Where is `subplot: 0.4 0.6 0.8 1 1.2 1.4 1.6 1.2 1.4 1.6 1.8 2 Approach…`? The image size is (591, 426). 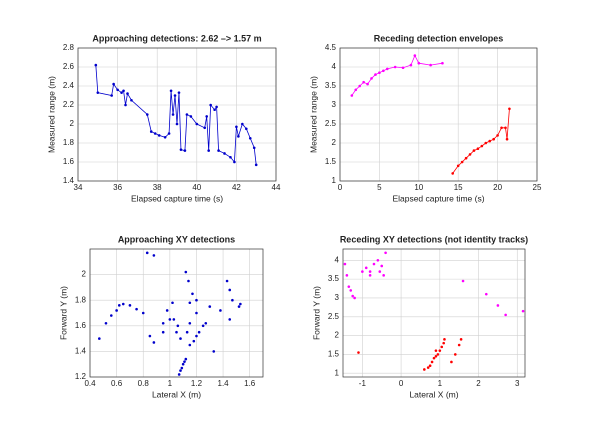
subplot: 0.4 0.6 0.8 1 1.2 1.4 1.6 1.2 1.4 1.6 1.8 2 Approach… is located at coordinates (161, 316).